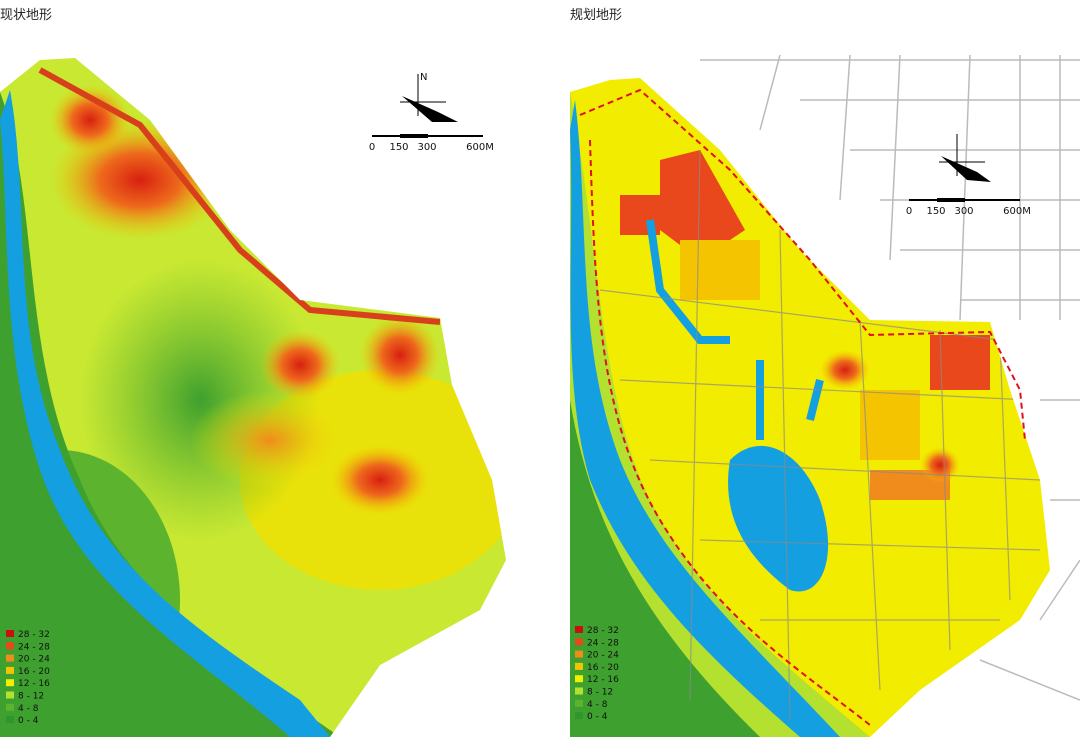  Describe the element at coordinates (26, 15) in the screenshot. I see `panel-title: 现状地形` at that location.